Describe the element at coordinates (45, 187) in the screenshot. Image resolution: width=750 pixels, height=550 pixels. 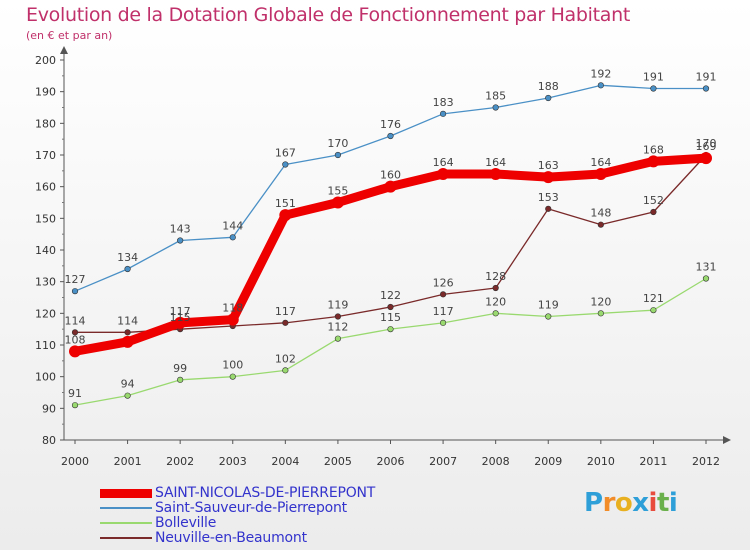
I see `y-tick-label: 160` at that location.